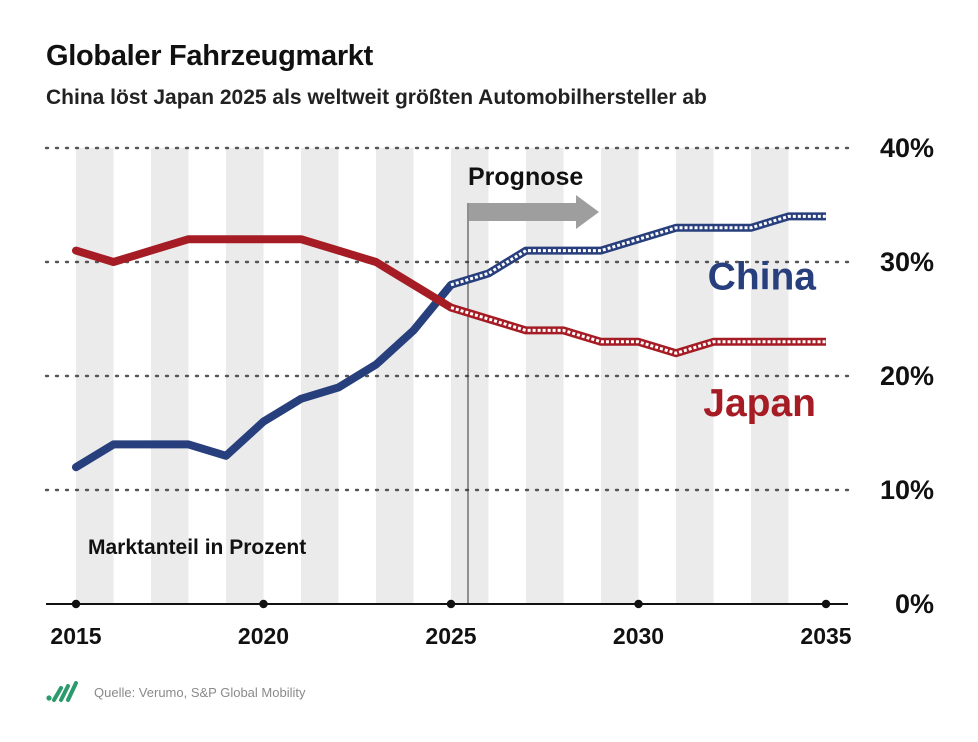 This screenshot has height=742, width=978. I want to click on y-tick-label: 0%, so click(914, 604).